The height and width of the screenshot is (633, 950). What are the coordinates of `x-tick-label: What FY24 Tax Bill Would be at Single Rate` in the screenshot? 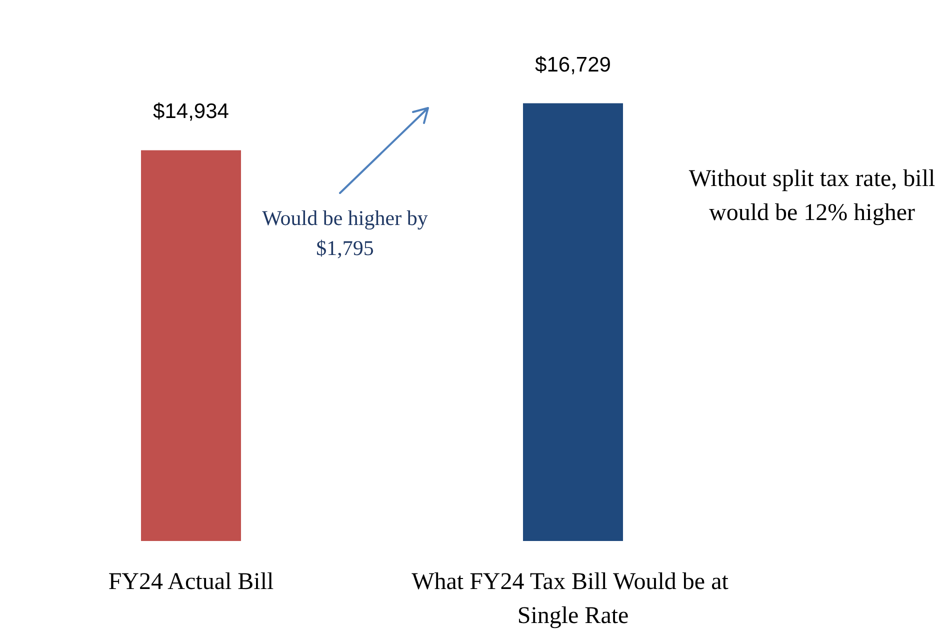 It's located at (573, 599).